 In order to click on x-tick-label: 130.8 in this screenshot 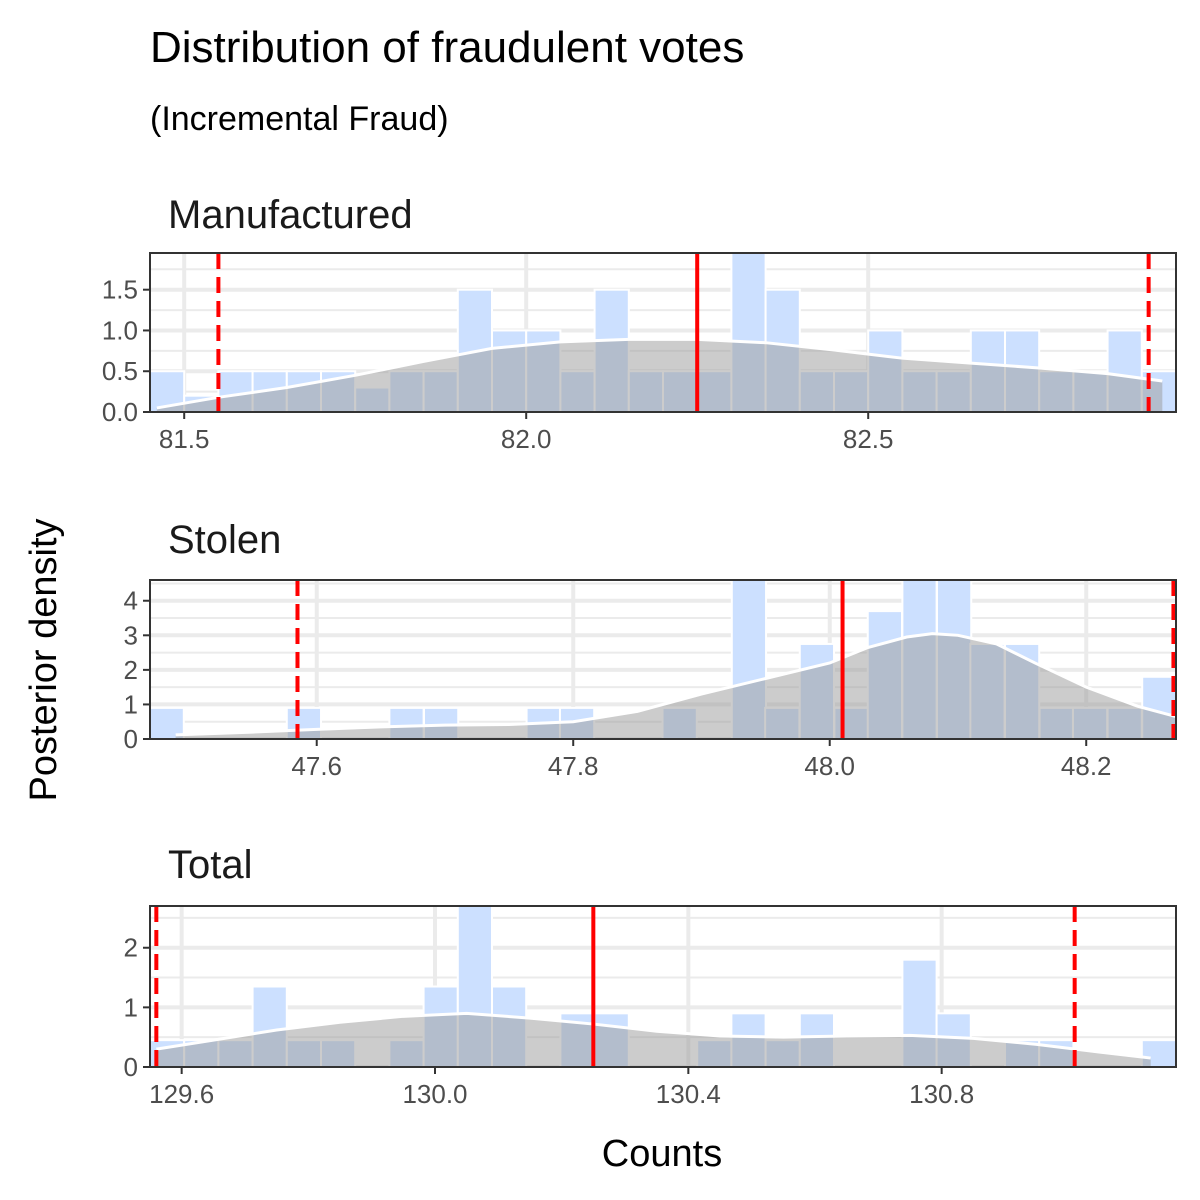, I will do `click(941, 1094)`.